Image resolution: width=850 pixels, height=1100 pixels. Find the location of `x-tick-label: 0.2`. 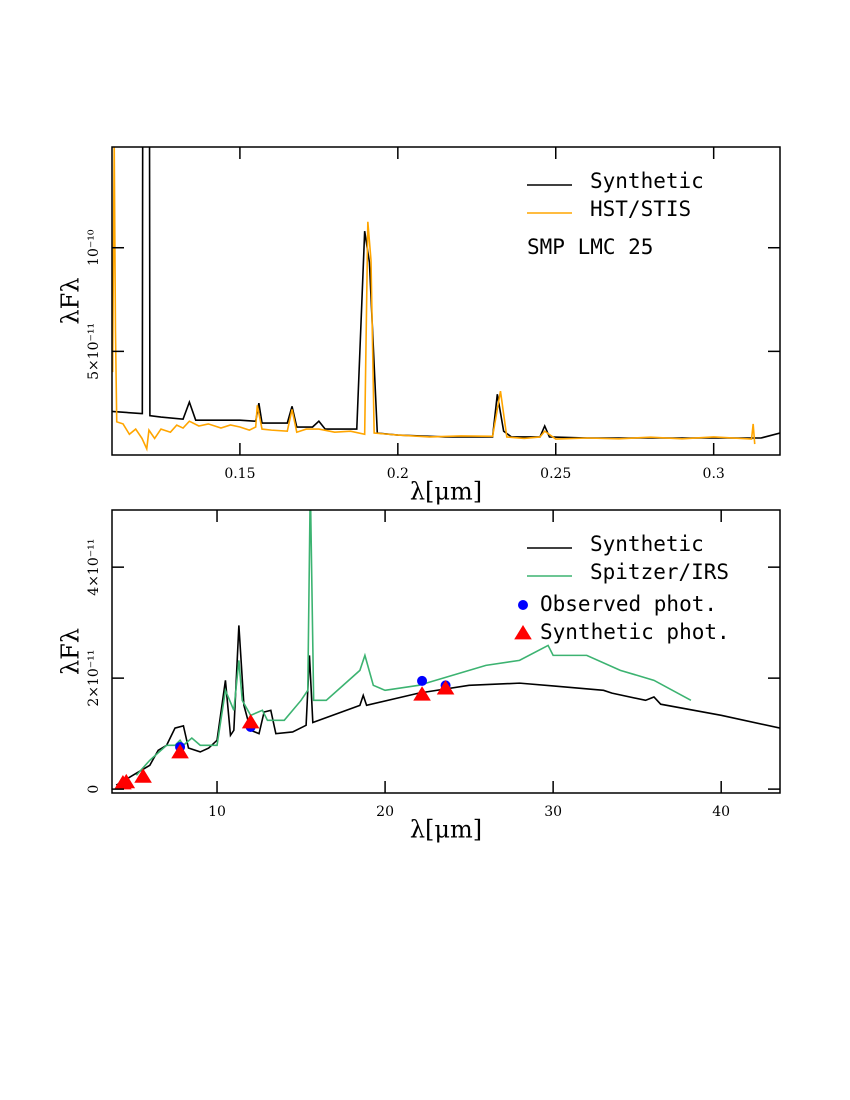

x-tick-label: 0.2 is located at coordinates (398, 474).